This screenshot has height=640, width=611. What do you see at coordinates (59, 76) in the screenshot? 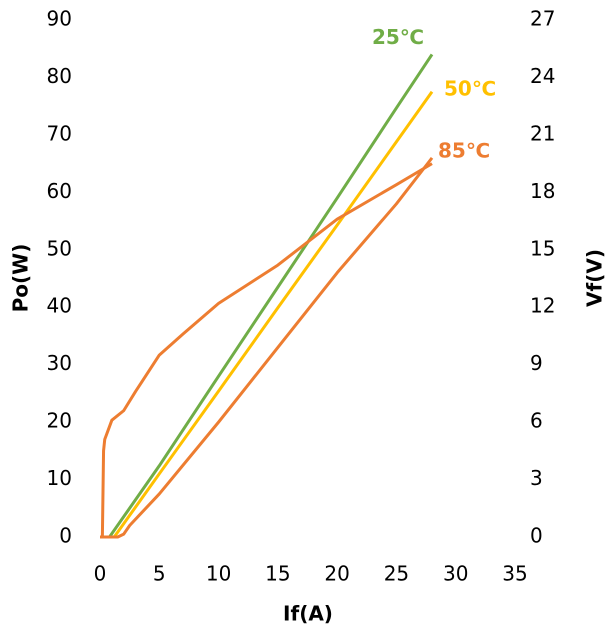
I see `y-tick-label: 80` at bounding box center [59, 76].